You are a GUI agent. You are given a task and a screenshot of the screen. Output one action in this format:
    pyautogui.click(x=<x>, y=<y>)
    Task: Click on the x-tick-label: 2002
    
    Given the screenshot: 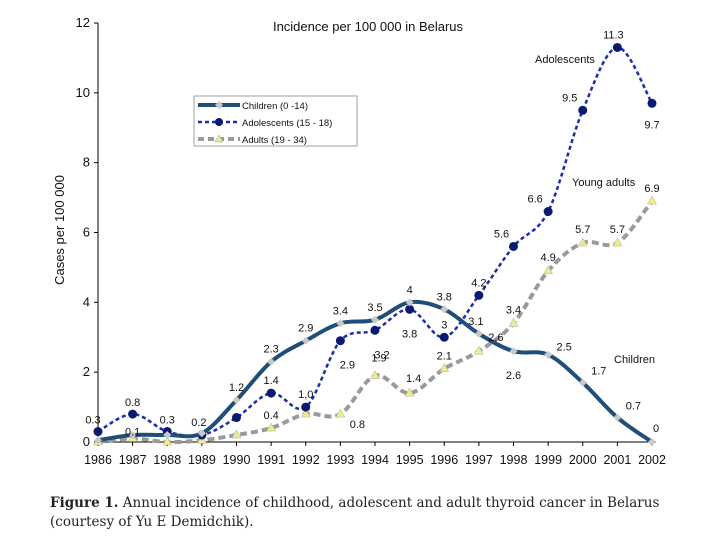 What is the action you would take?
    pyautogui.click(x=652, y=460)
    